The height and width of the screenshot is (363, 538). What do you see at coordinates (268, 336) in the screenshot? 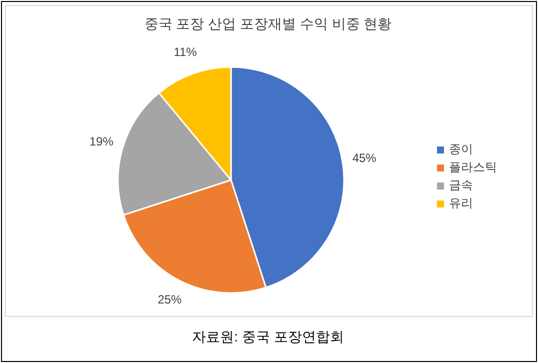
I see `text: 자료원: 중국 포장연합회` at bounding box center [268, 336].